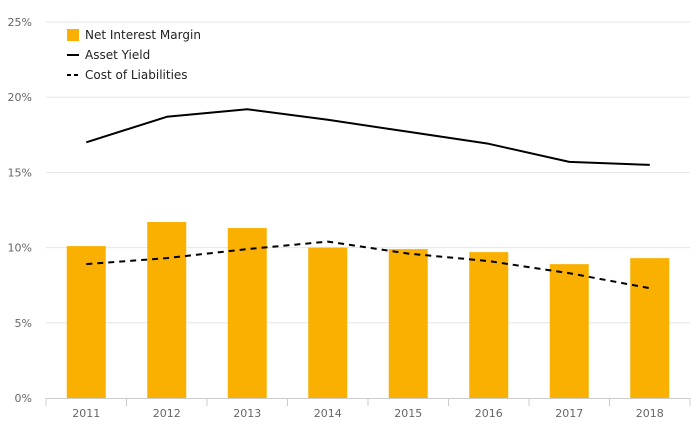  What do you see at coordinates (23, 323) in the screenshot?
I see `y-tick-label: 5%` at bounding box center [23, 323].